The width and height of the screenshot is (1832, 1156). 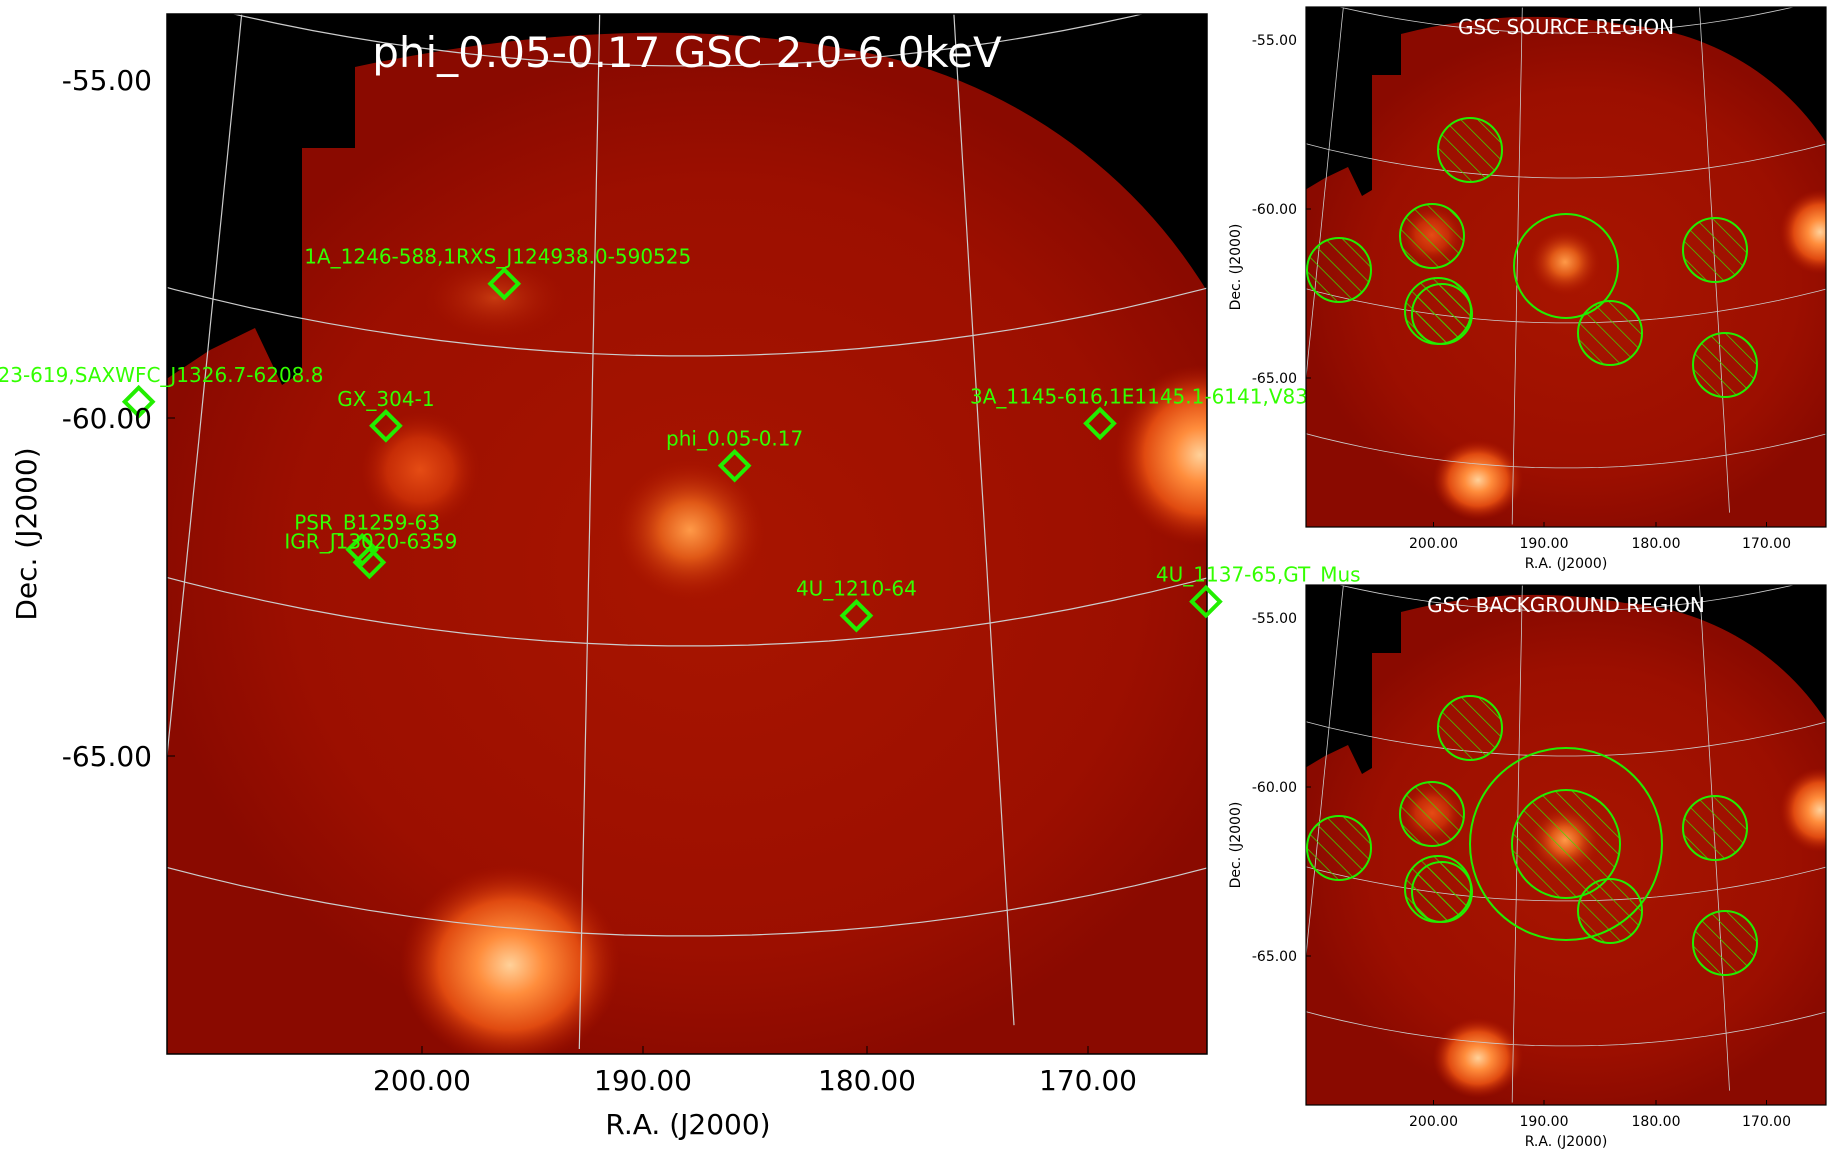 I want to click on main-bright-source-blob, so click(x=510, y=959).